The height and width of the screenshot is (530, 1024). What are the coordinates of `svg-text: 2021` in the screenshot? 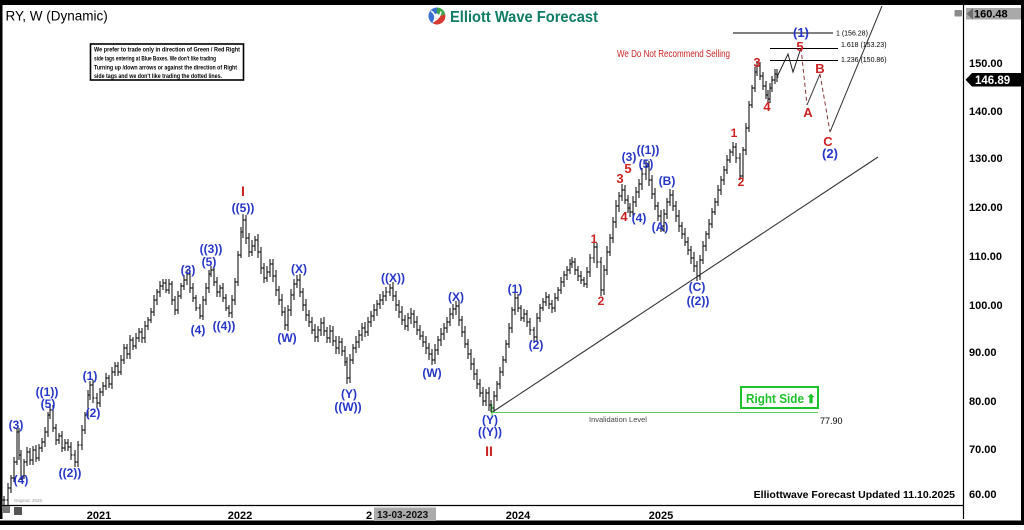 It's located at (99, 516).